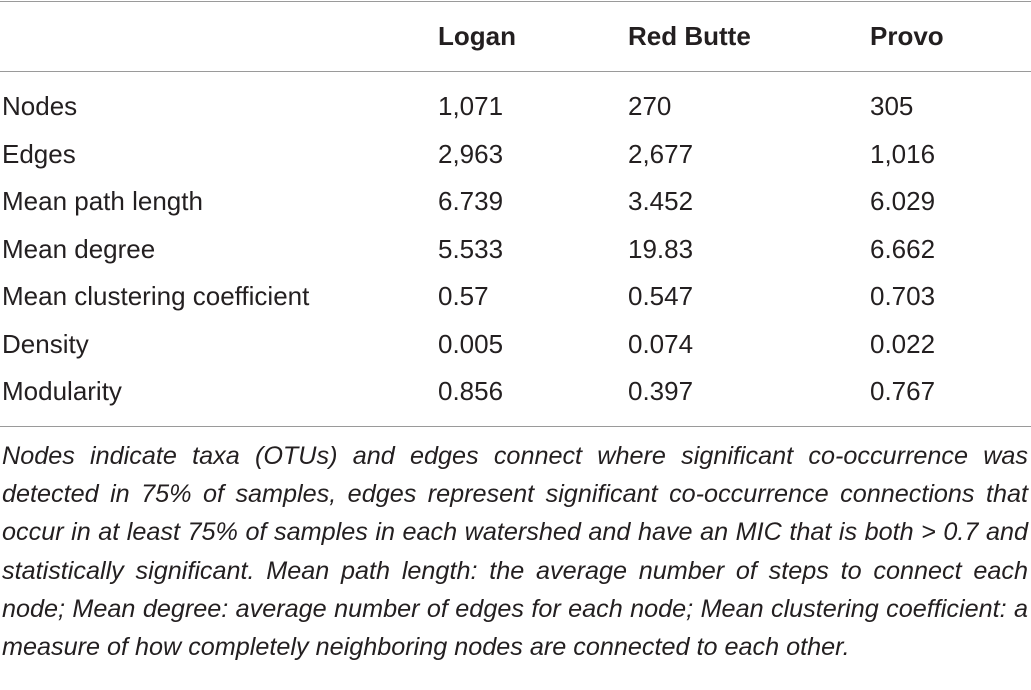 Image resolution: width=1031 pixels, height=690 pixels. I want to click on cell-value: 270, so click(650, 106).